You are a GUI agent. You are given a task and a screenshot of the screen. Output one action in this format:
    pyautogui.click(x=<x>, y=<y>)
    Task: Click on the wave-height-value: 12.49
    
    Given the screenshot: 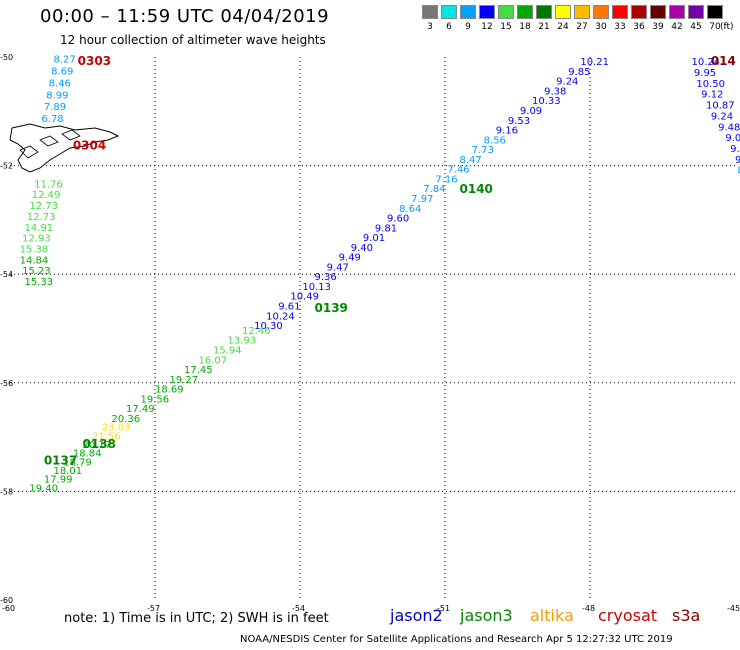 What is the action you would take?
    pyautogui.click(x=46, y=195)
    